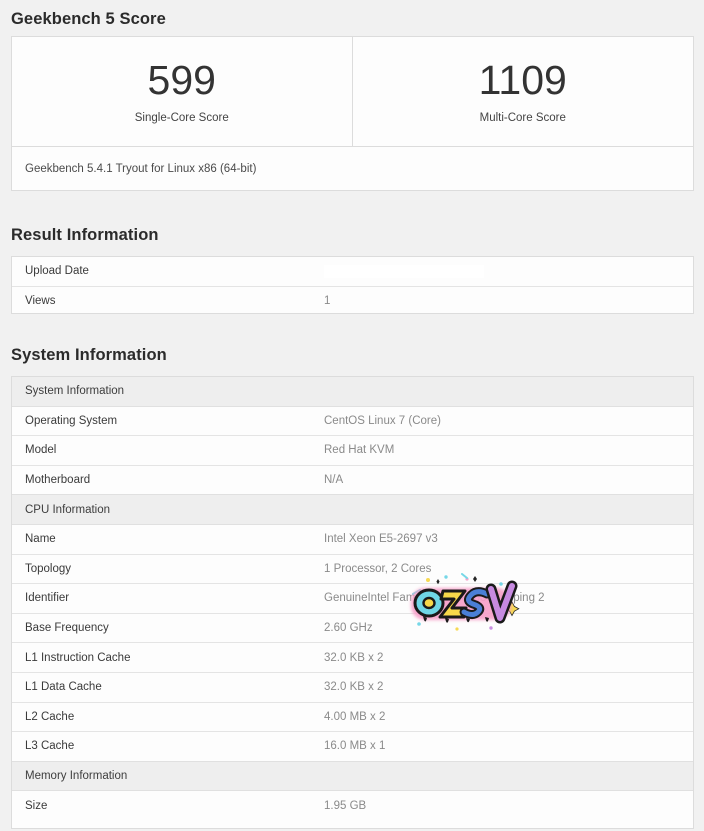  What do you see at coordinates (161, 392) in the screenshot?
I see `table-group-header-label: System Information` at bounding box center [161, 392].